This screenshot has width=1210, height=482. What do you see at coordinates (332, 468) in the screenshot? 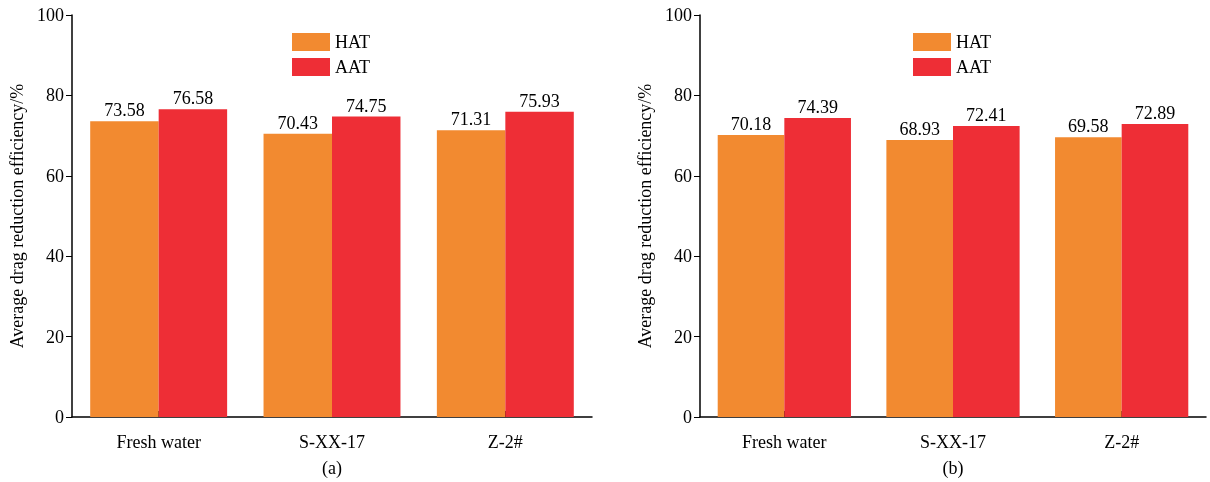
I see `x-axis-title: (a)` at bounding box center [332, 468].